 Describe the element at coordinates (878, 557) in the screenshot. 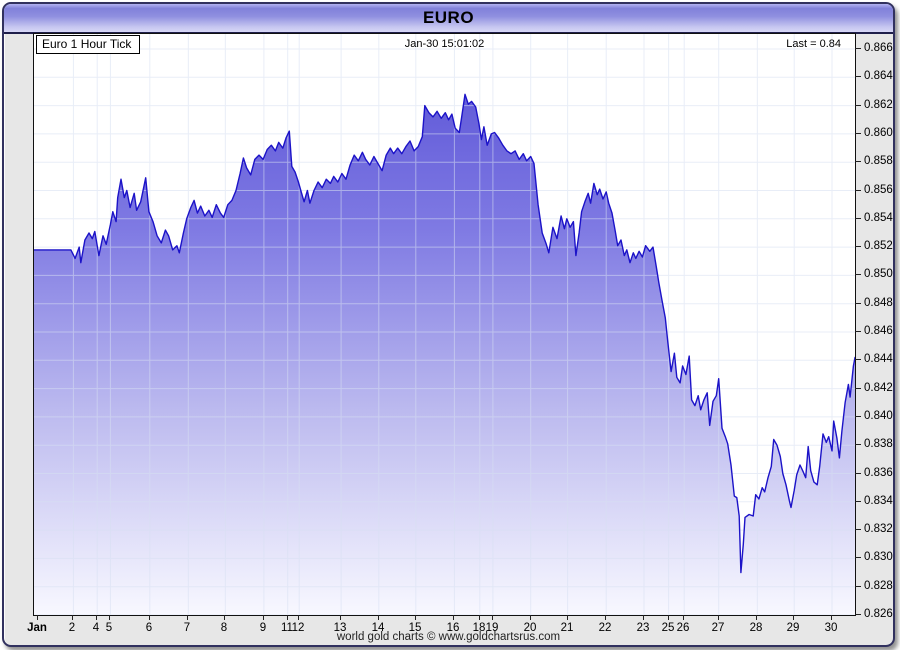

I see `y-axis-label: 0.830` at that location.